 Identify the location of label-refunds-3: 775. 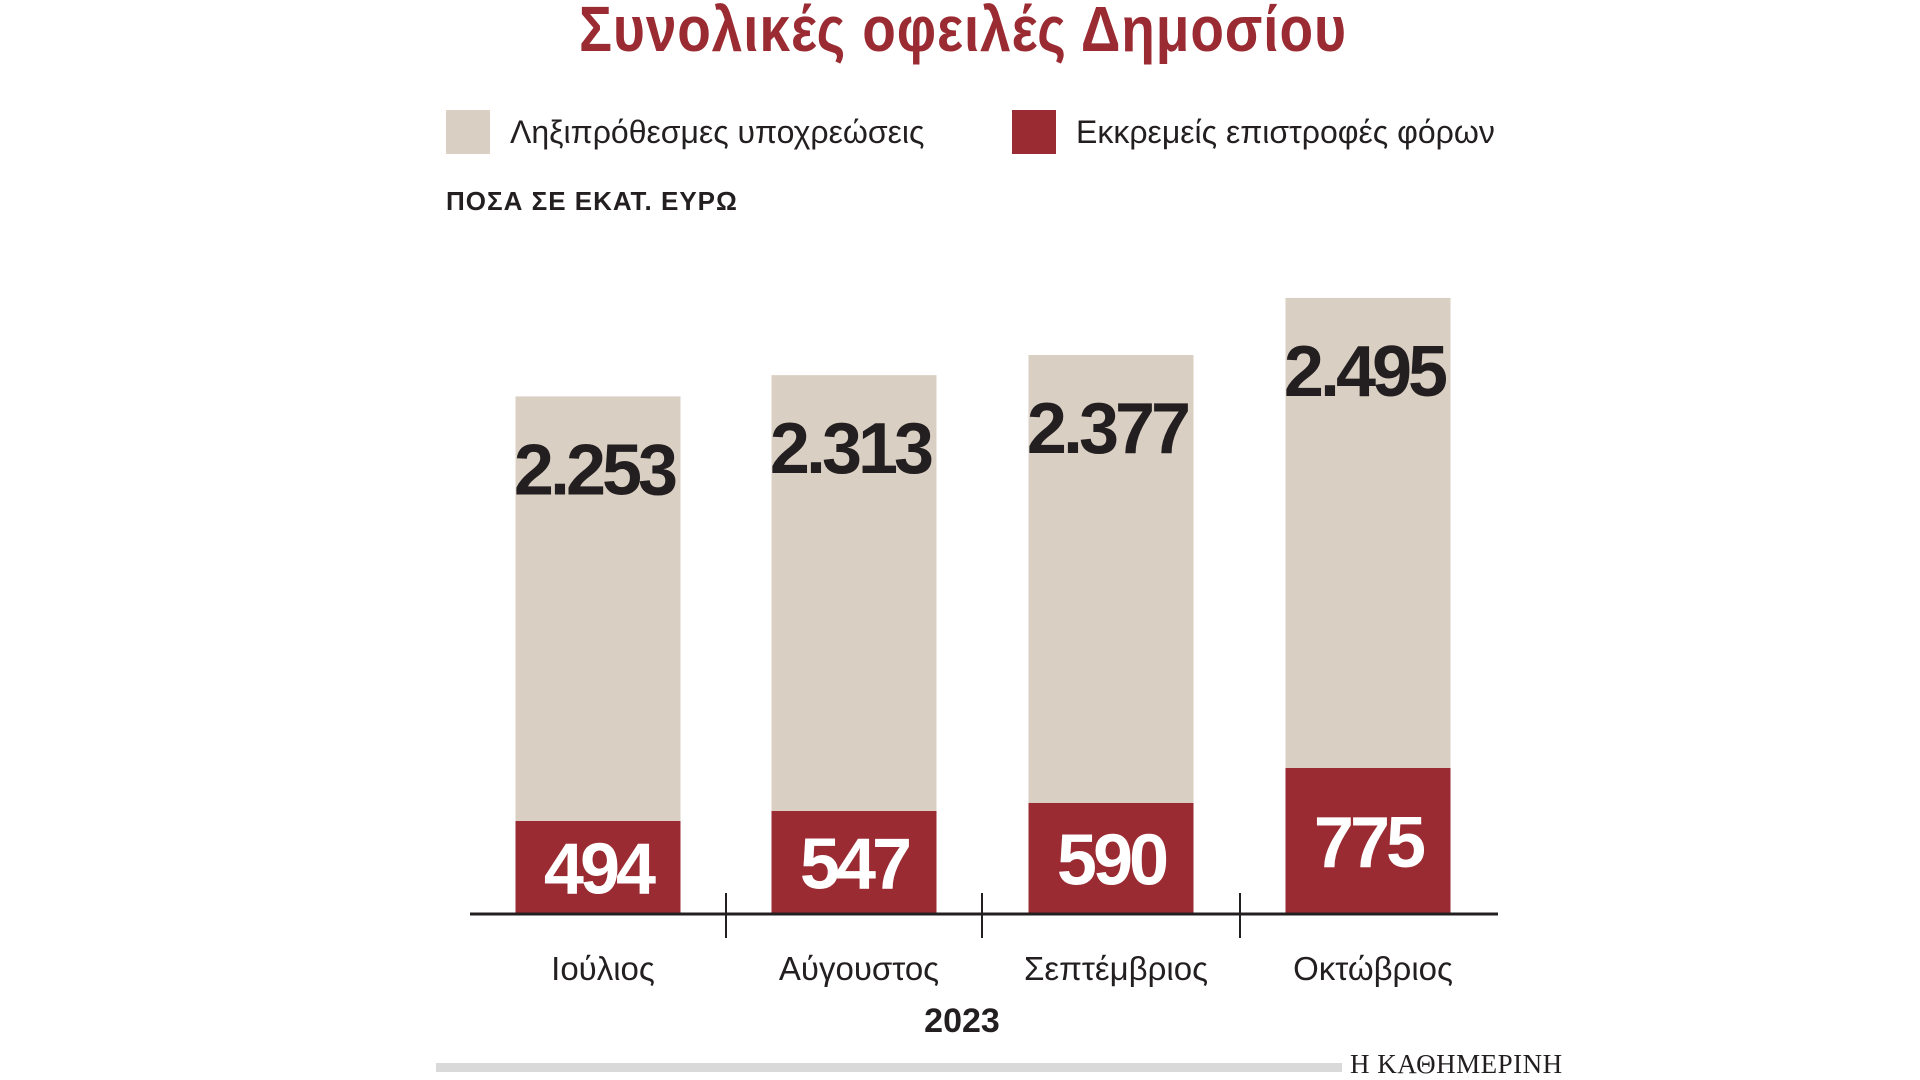
(1369, 843).